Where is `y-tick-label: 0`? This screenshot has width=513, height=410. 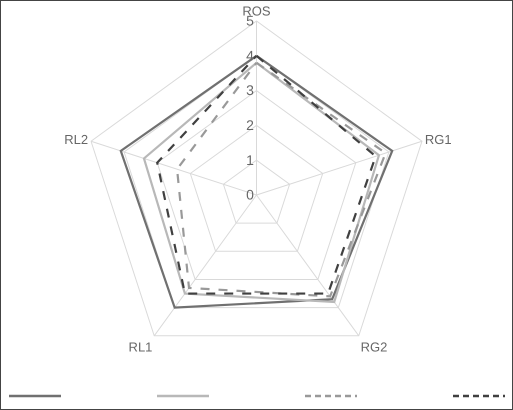
y-tick-label: 0 is located at coordinates (250, 194).